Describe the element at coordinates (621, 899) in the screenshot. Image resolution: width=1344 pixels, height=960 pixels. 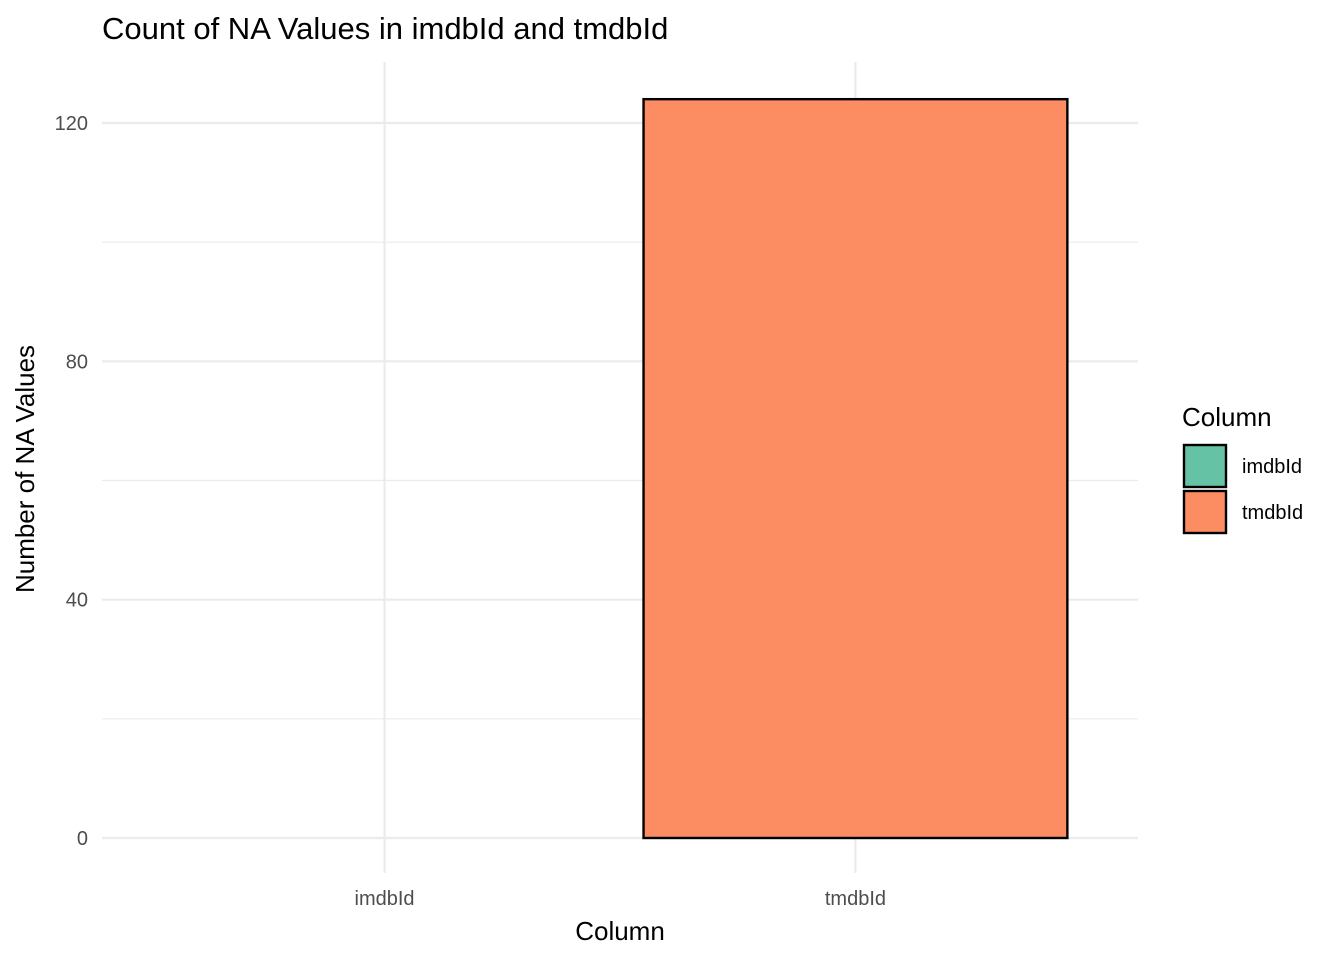
I see `x-axis-ticks: imdbId tmdbId` at that location.